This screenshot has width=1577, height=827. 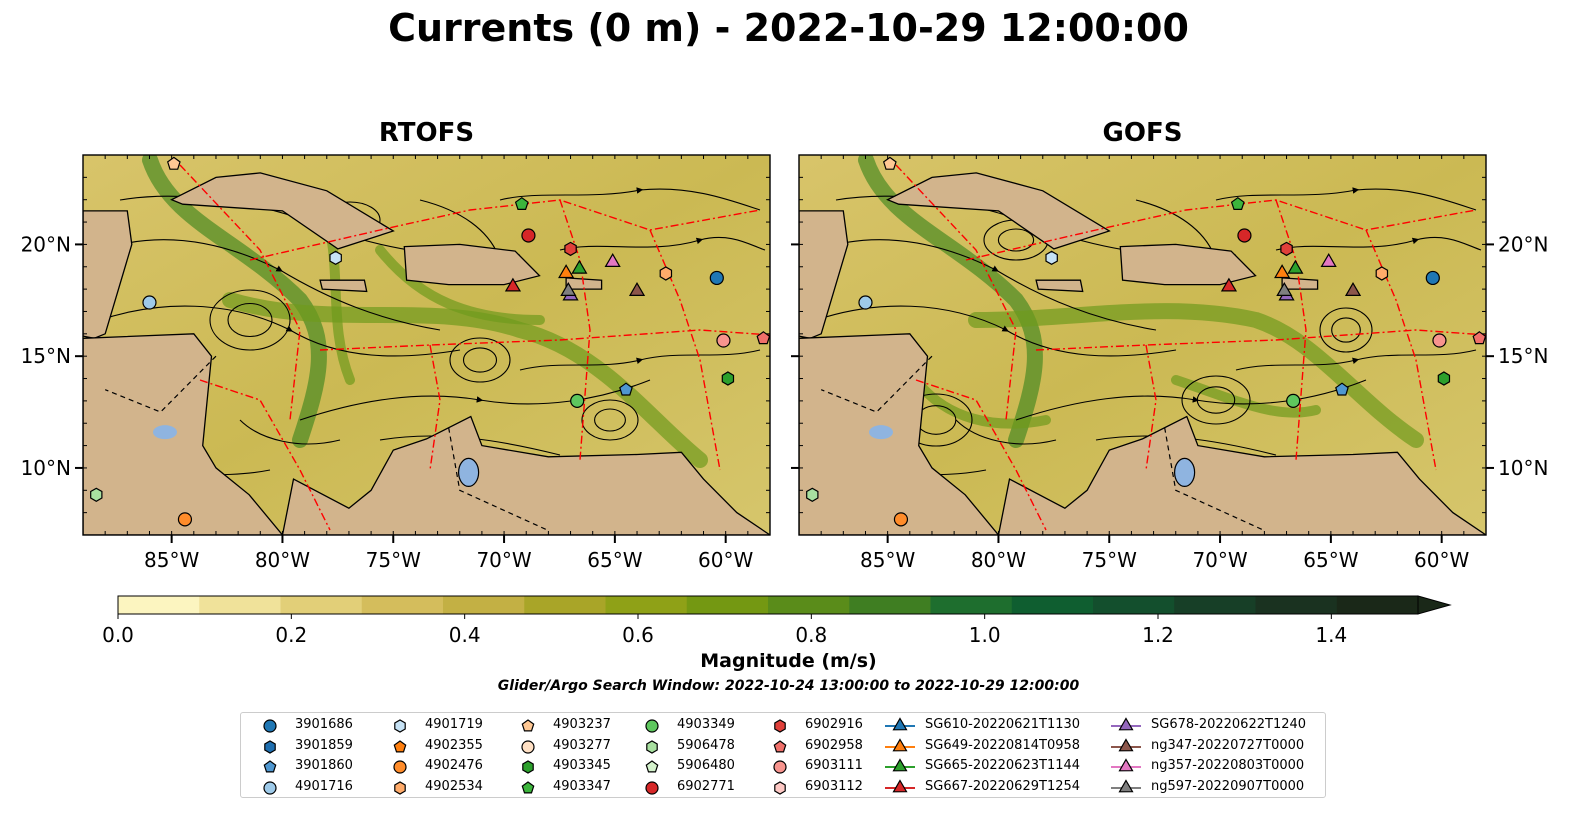 What do you see at coordinates (985, 635) in the screenshot?
I see `colorbar-tick-label: 1.0` at bounding box center [985, 635].